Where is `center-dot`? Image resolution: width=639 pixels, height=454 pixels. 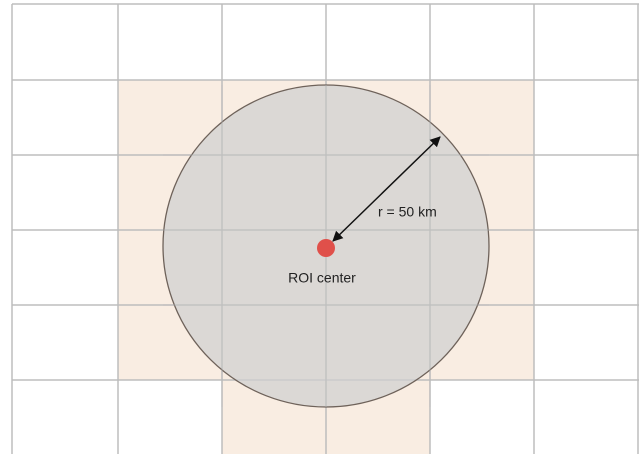
center-dot is located at coordinates (326, 248).